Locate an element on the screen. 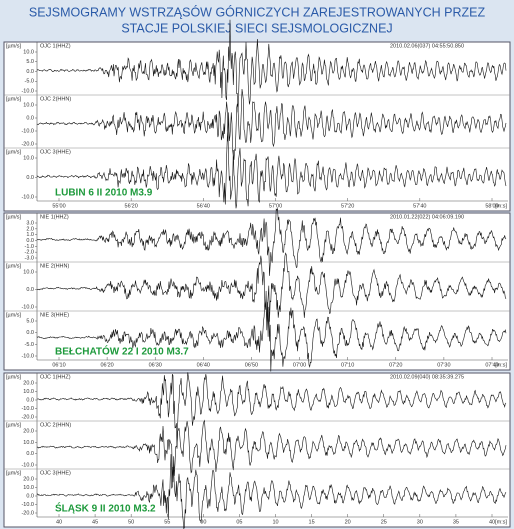  y-tick-label: 2.0 is located at coordinates (30, 229).